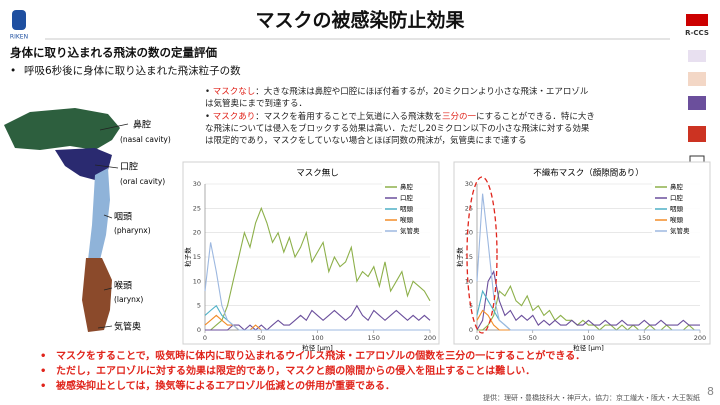 Image resolution: width=720 pixels, height=405 pixels. Describe the element at coordinates (469, 184) in the screenshot. I see `y-tick-label: 30` at that location.